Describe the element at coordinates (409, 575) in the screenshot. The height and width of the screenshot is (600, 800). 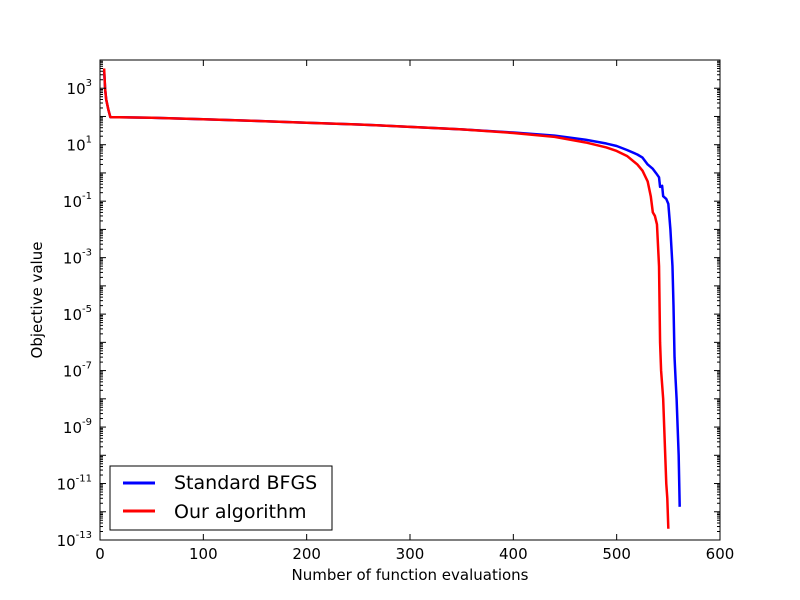
I see `x-axis-label: Number of function evaluations` at that location.